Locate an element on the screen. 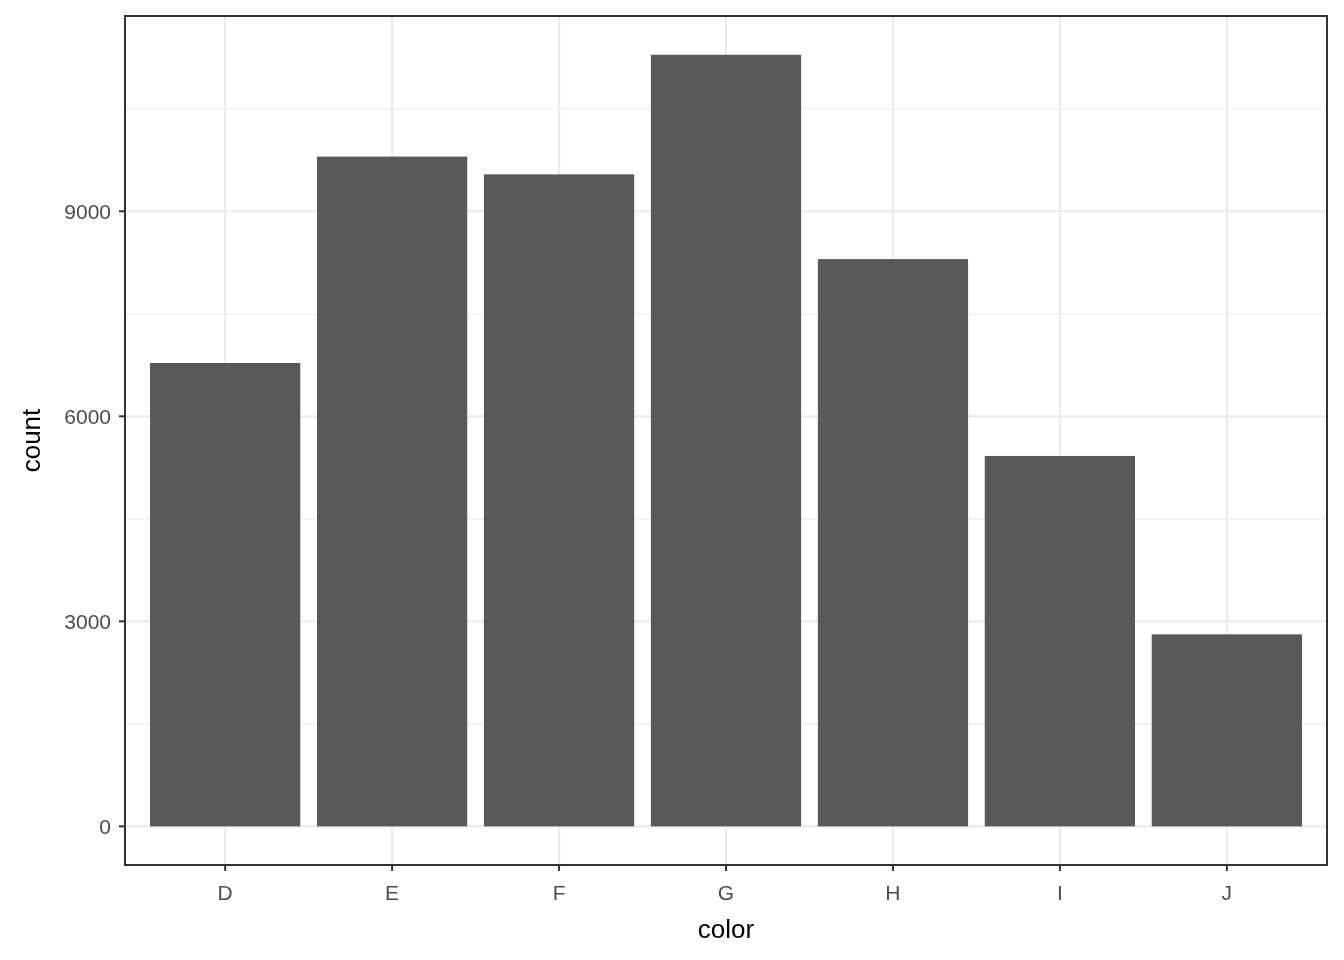  x-tick-label: H is located at coordinates (893, 893).